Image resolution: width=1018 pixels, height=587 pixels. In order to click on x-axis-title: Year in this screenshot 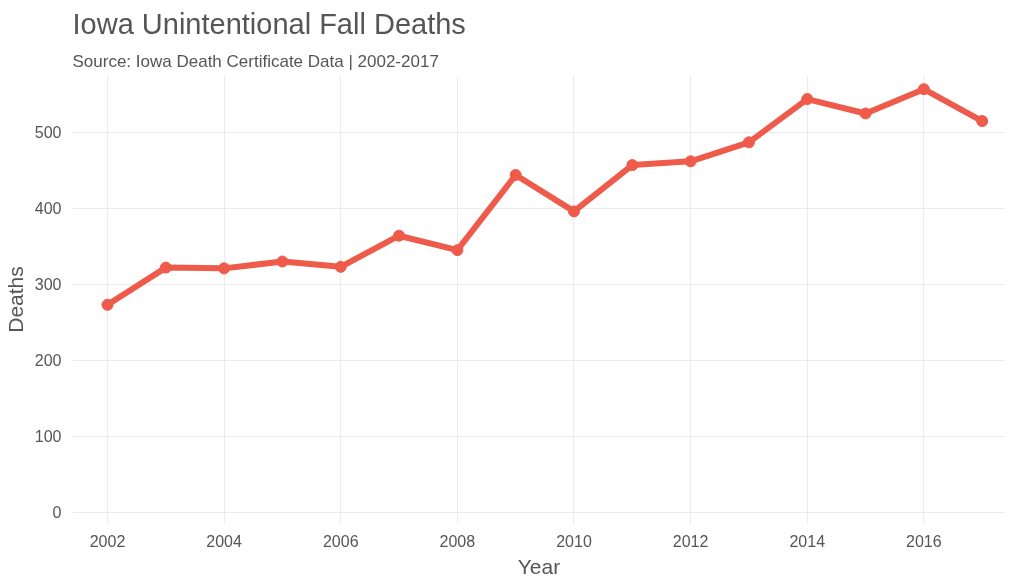, I will do `click(539, 566)`.